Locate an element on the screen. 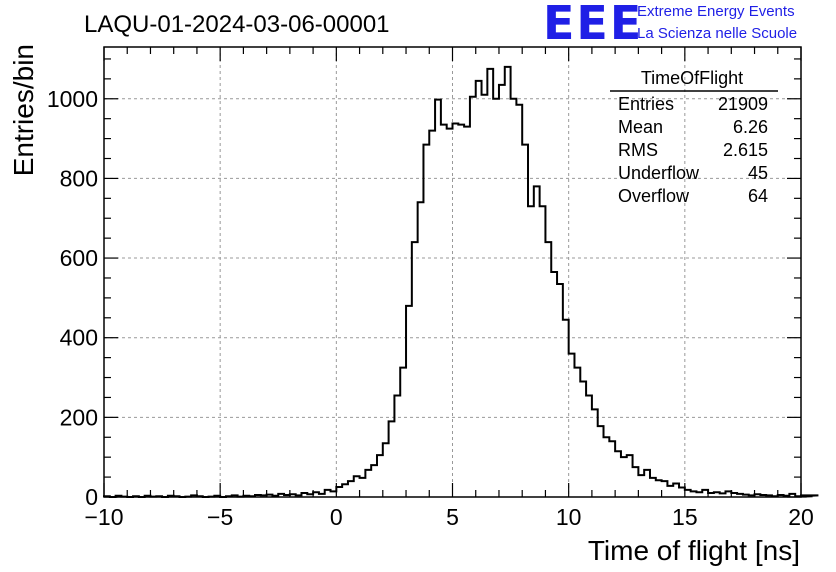  x-tick-label: 20 is located at coordinates (801, 517).